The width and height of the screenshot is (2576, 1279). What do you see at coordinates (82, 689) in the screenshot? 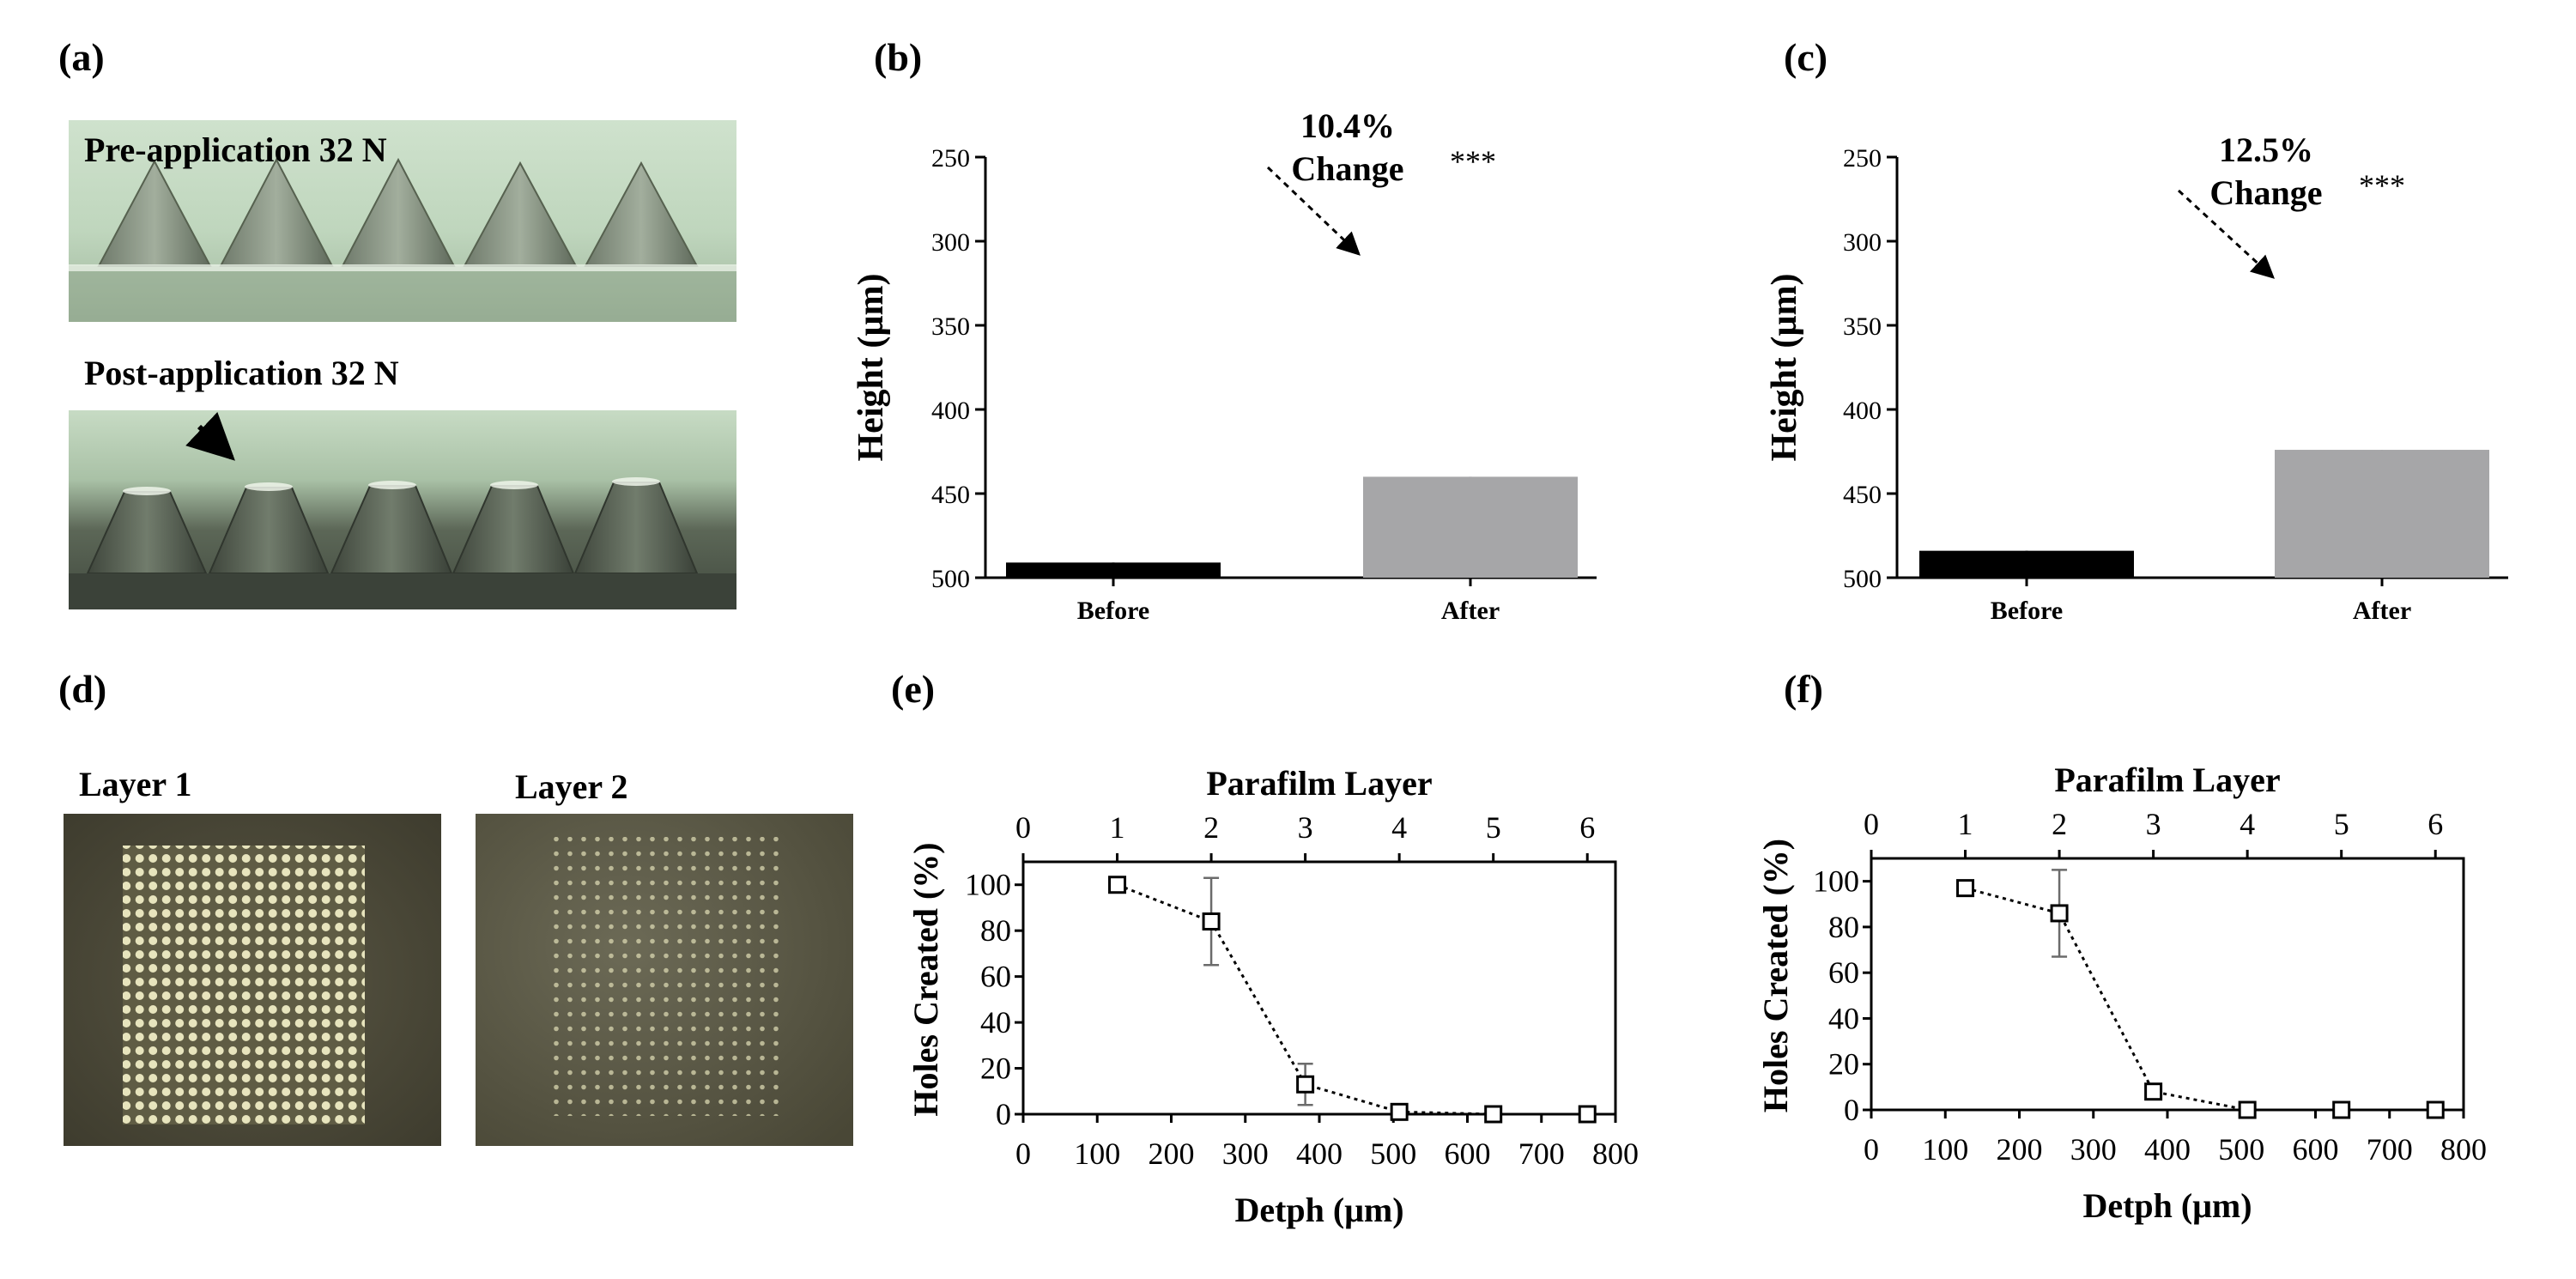
I see `panel-d-label: (d)` at bounding box center [82, 689].